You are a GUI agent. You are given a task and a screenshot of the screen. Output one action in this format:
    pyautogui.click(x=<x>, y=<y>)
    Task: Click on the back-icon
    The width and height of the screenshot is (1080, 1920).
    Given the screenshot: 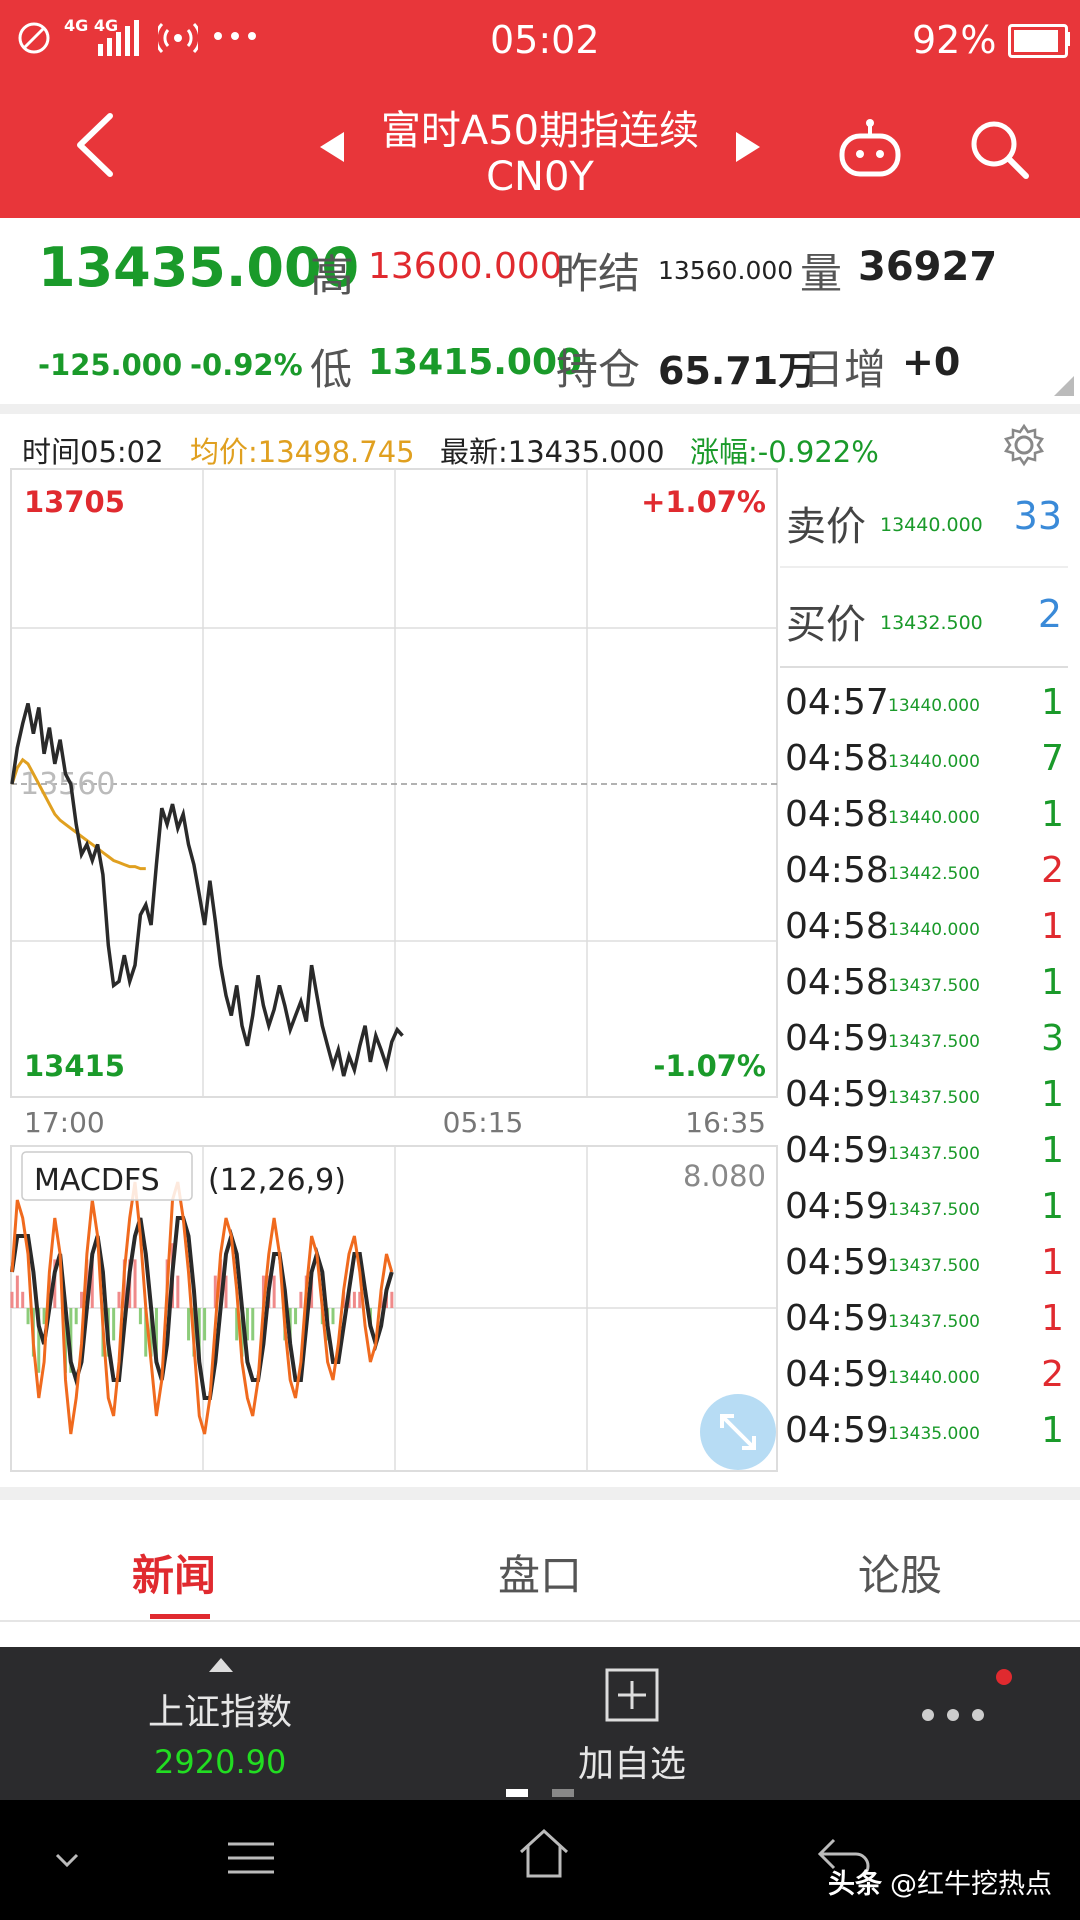 What is the action you would take?
    pyautogui.click(x=94, y=145)
    